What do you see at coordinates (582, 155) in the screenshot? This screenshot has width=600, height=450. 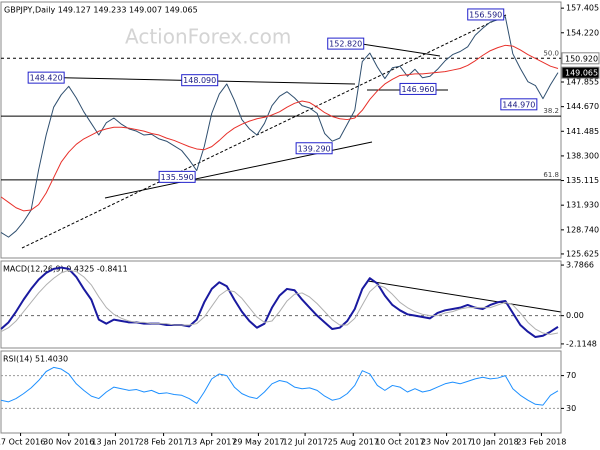 I see `y-tick-label: 138.300` at bounding box center [582, 155].